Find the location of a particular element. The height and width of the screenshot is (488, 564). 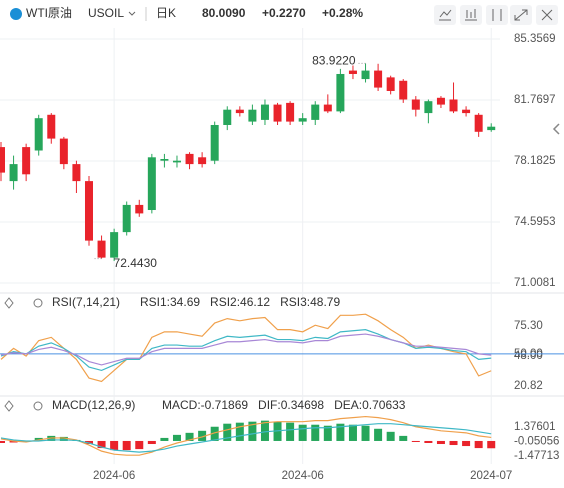

x-tick-label: 2024-07 is located at coordinates (491, 476).